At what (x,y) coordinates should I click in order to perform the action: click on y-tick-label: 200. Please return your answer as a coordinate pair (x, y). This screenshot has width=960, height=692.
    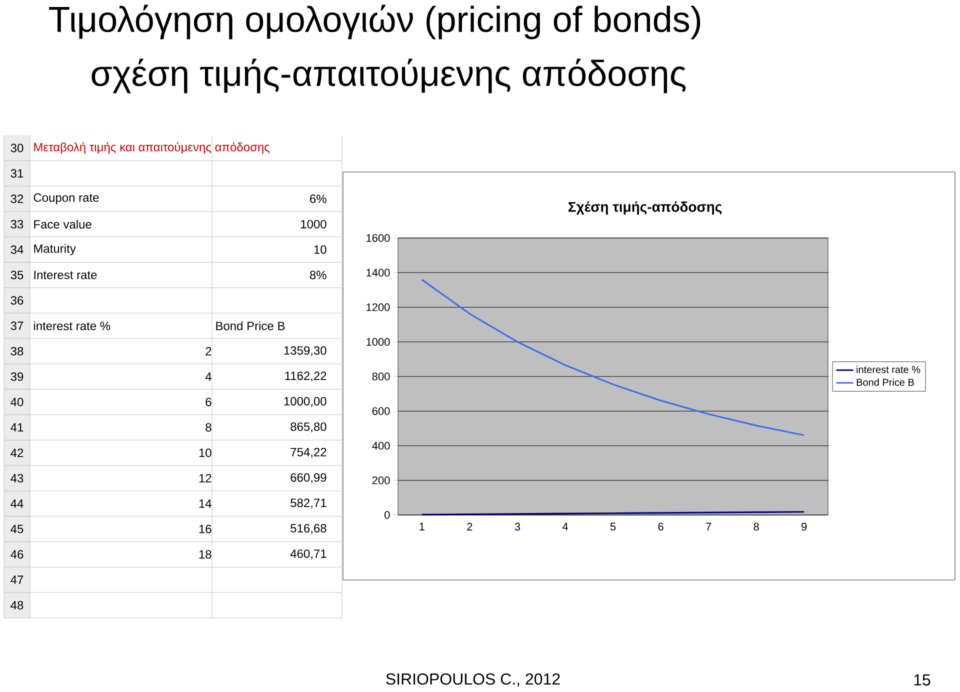
    Looking at the image, I should click on (381, 480).